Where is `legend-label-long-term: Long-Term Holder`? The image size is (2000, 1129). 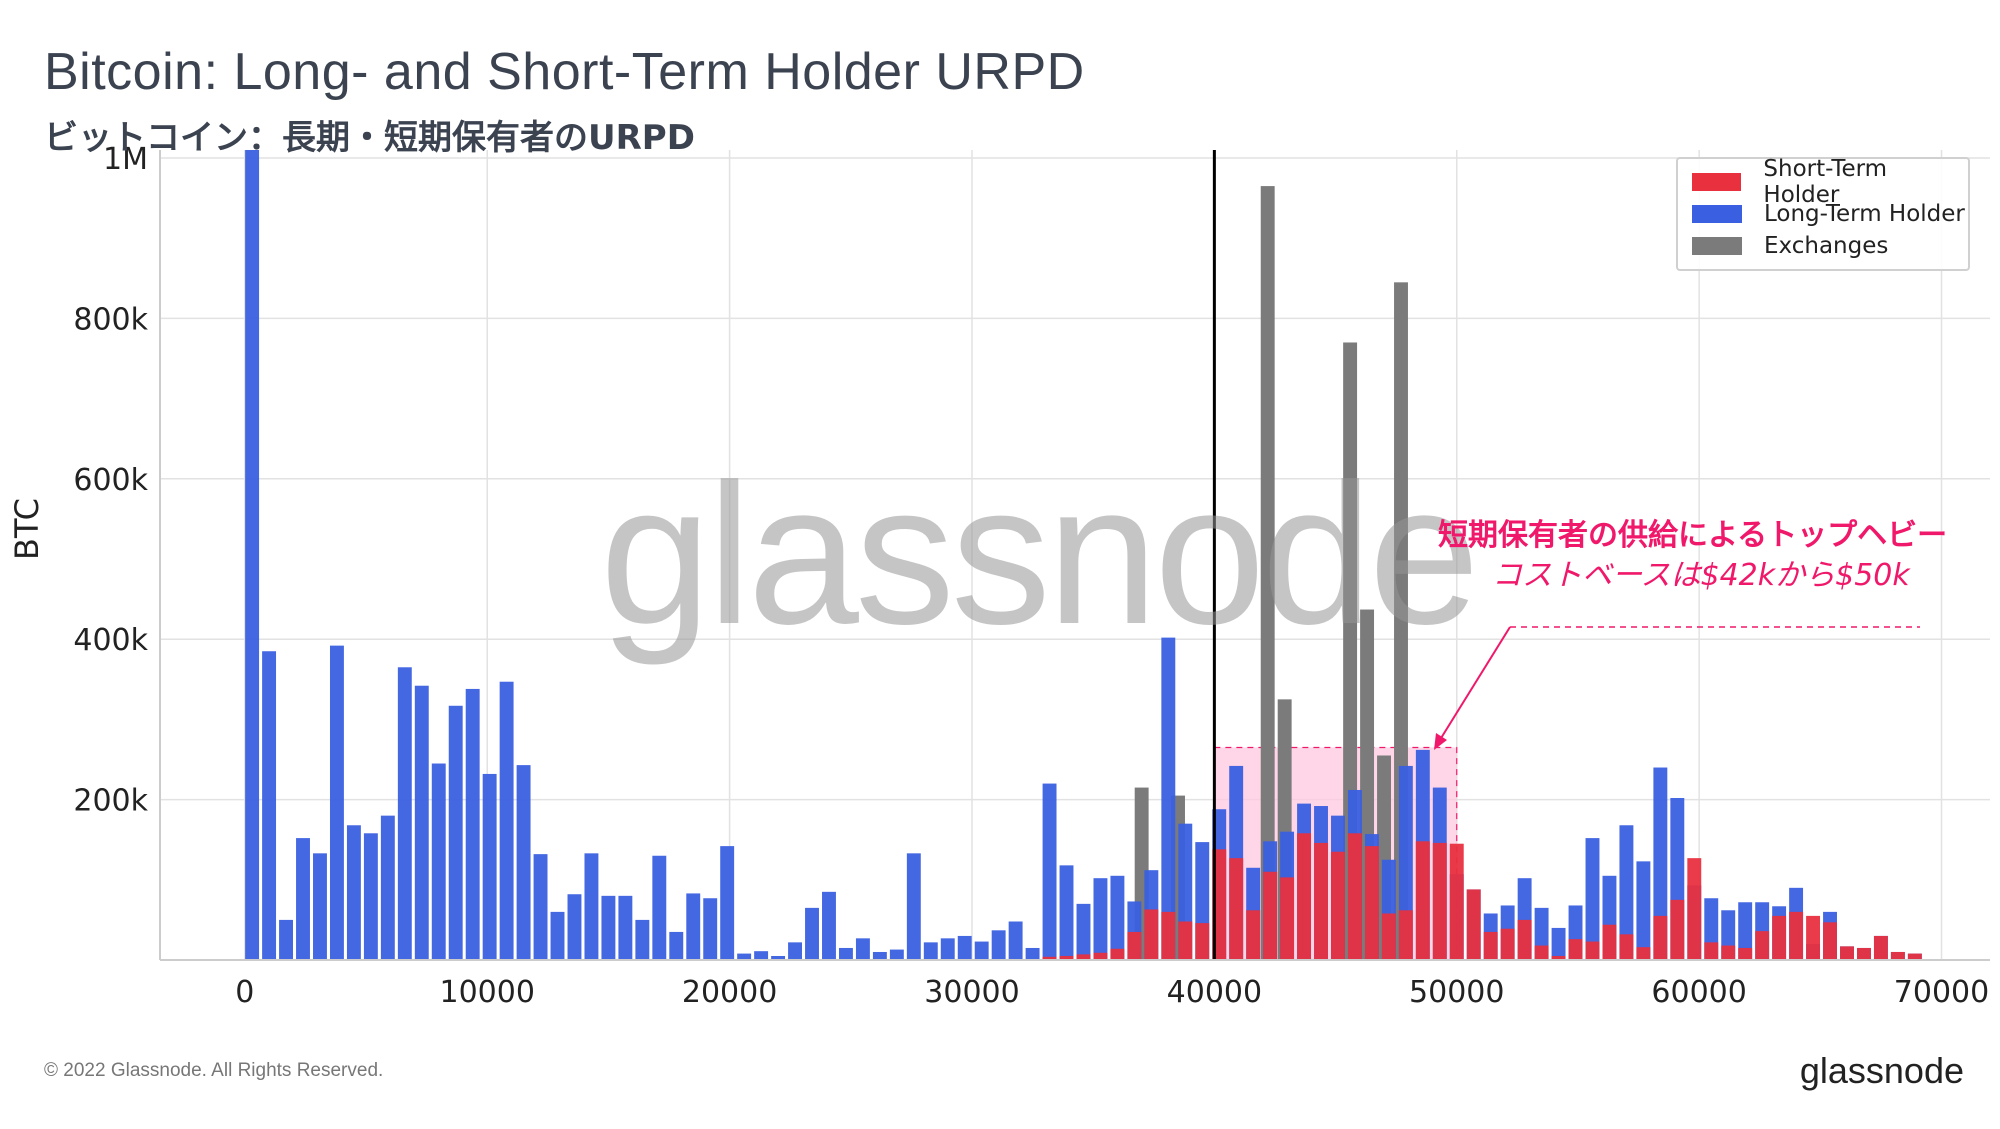 legend-label-long-term: Long-Term Holder is located at coordinates (1864, 214).